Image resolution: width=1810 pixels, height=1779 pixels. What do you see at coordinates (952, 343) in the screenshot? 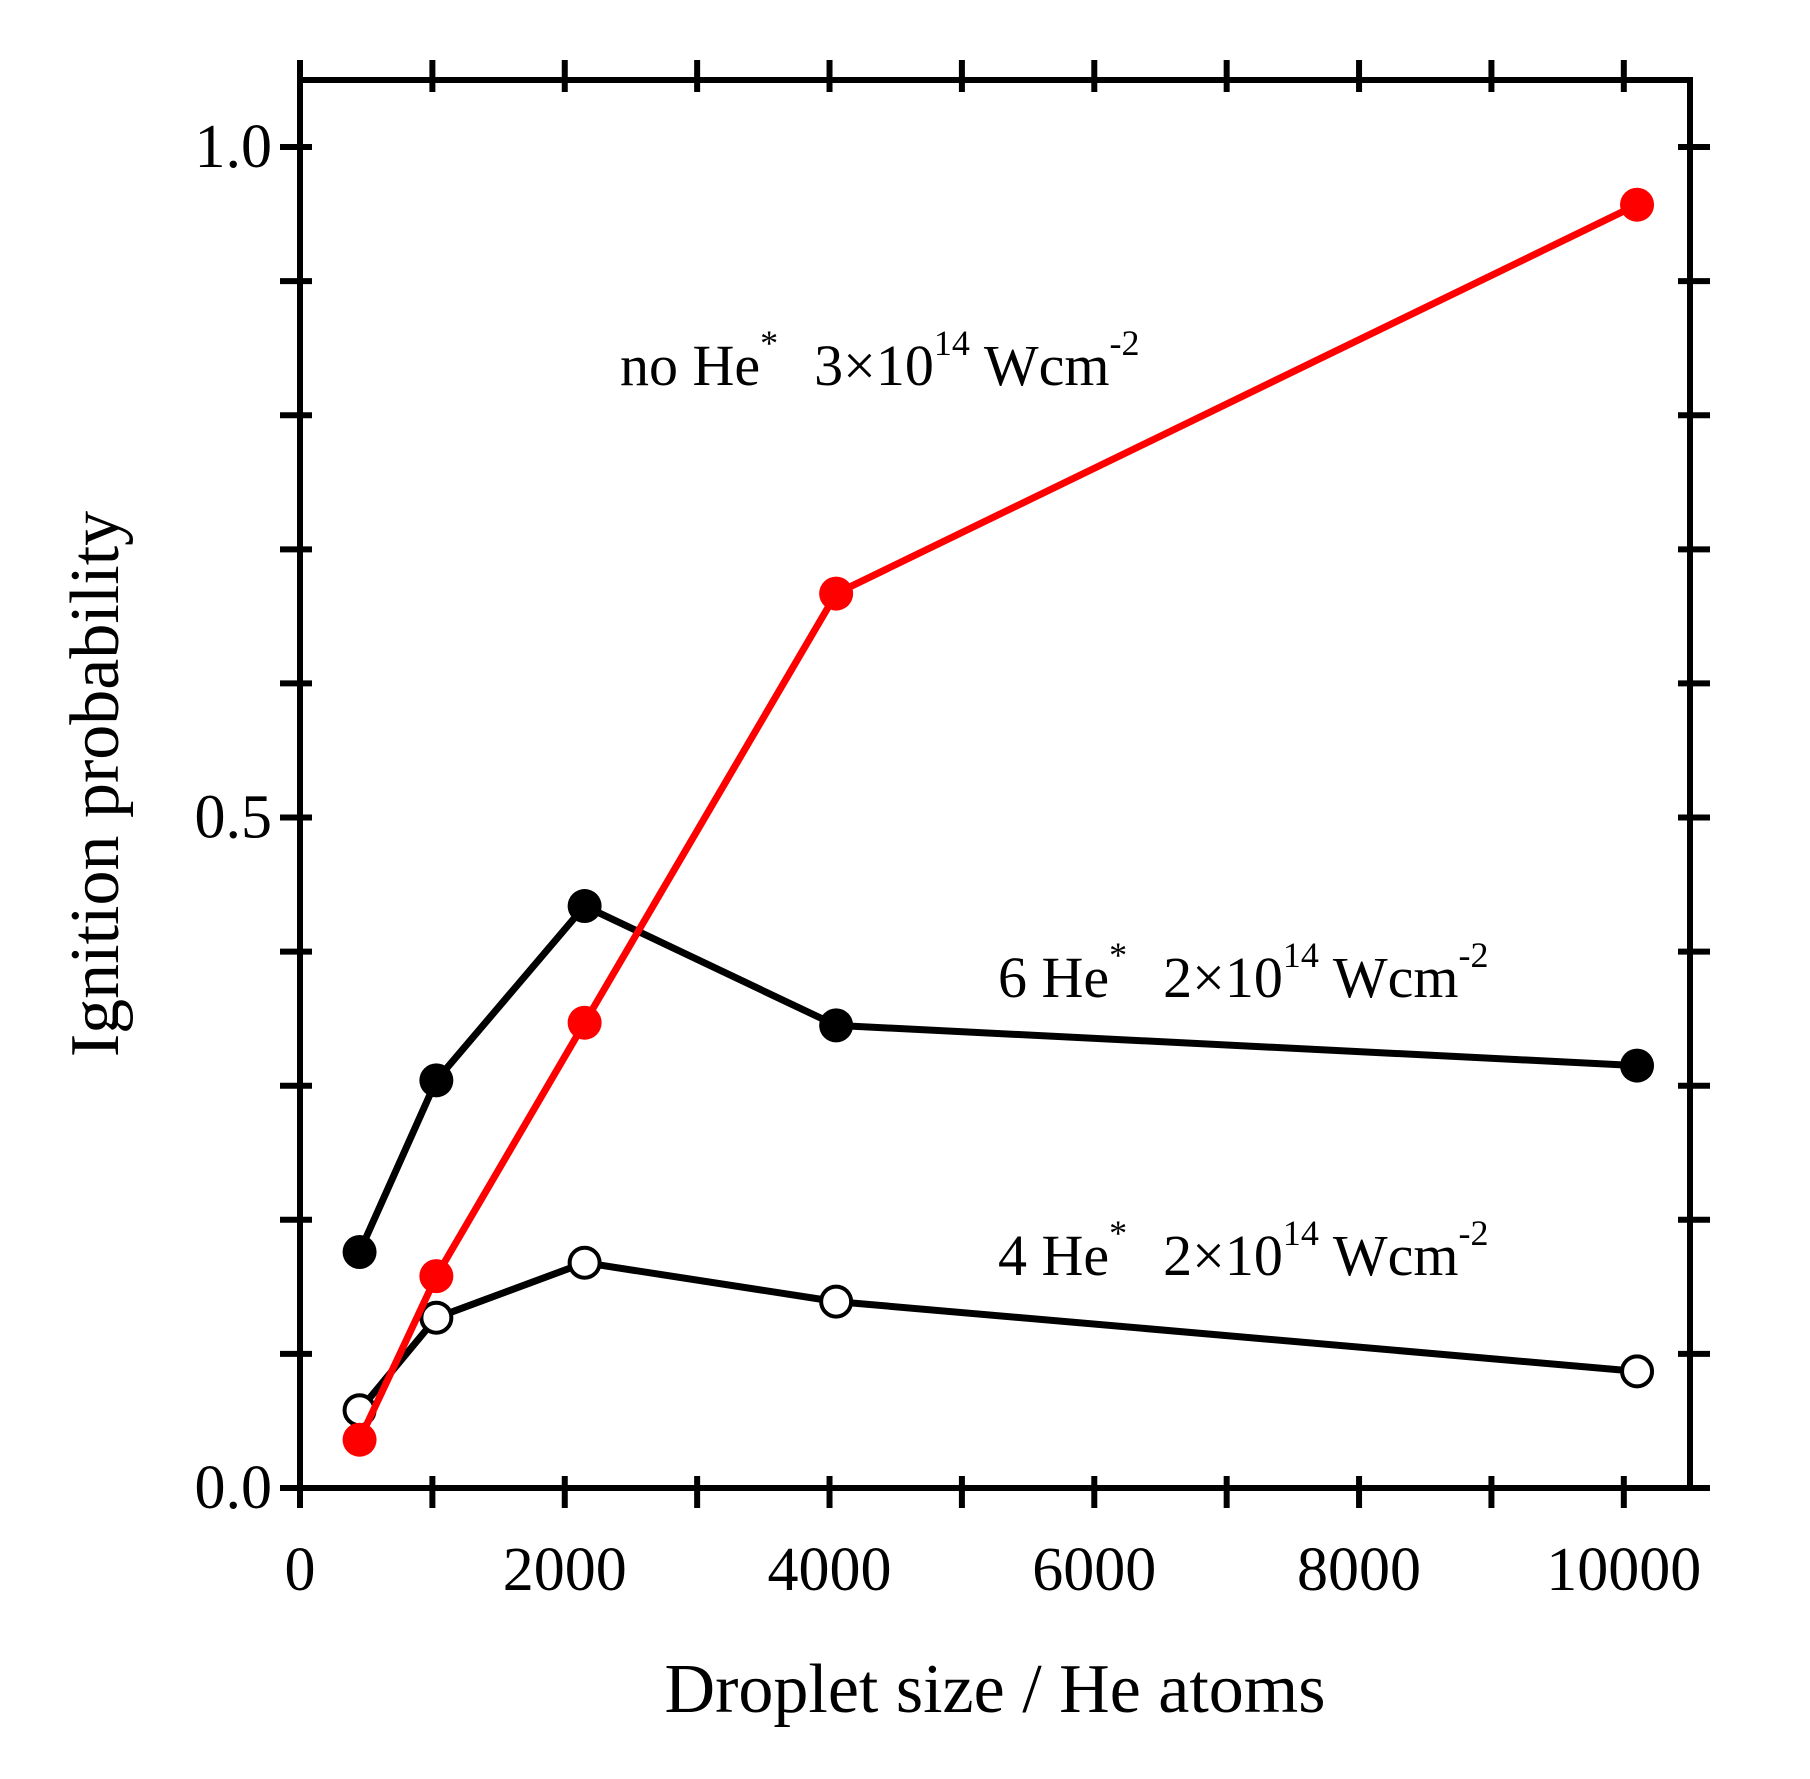
I see `annotation-no-he-exp: 14` at bounding box center [952, 343].